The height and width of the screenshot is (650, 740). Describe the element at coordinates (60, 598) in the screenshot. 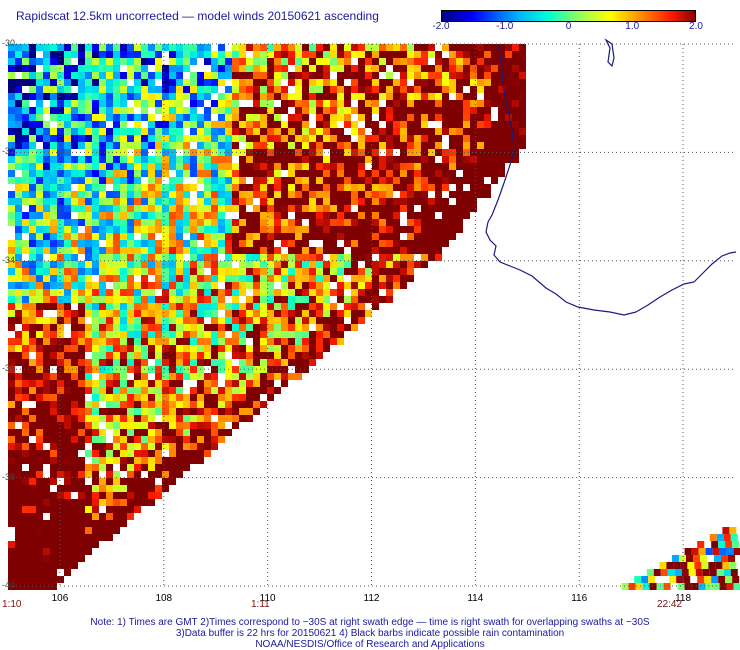

I see `longitude-label: 106` at that location.